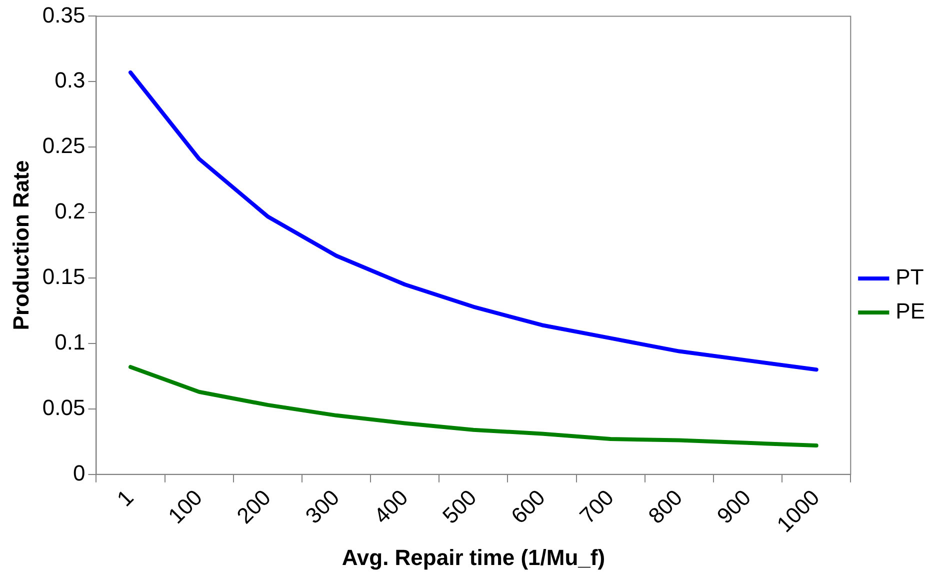 This screenshot has width=940, height=581. Describe the element at coordinates (79, 473) in the screenshot. I see `y-tick-label: 0` at that location.